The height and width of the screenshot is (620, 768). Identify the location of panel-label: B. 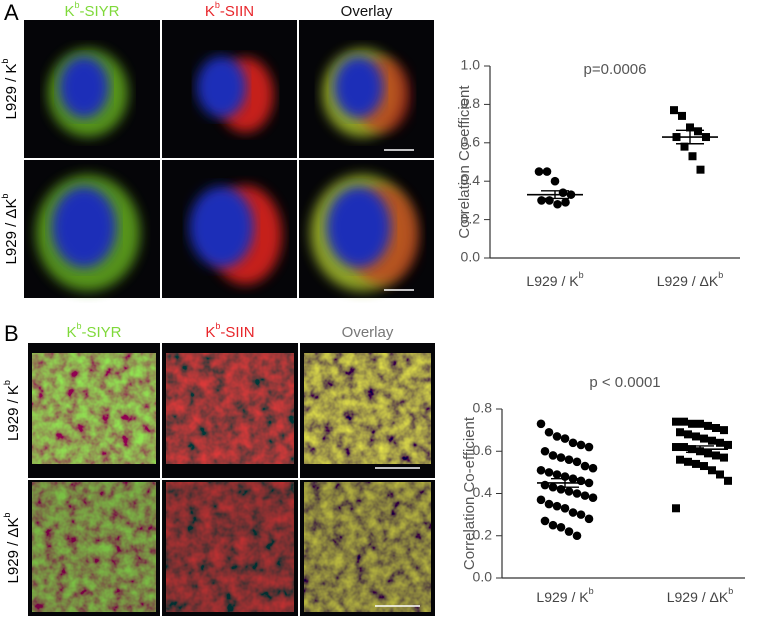
(11, 333).